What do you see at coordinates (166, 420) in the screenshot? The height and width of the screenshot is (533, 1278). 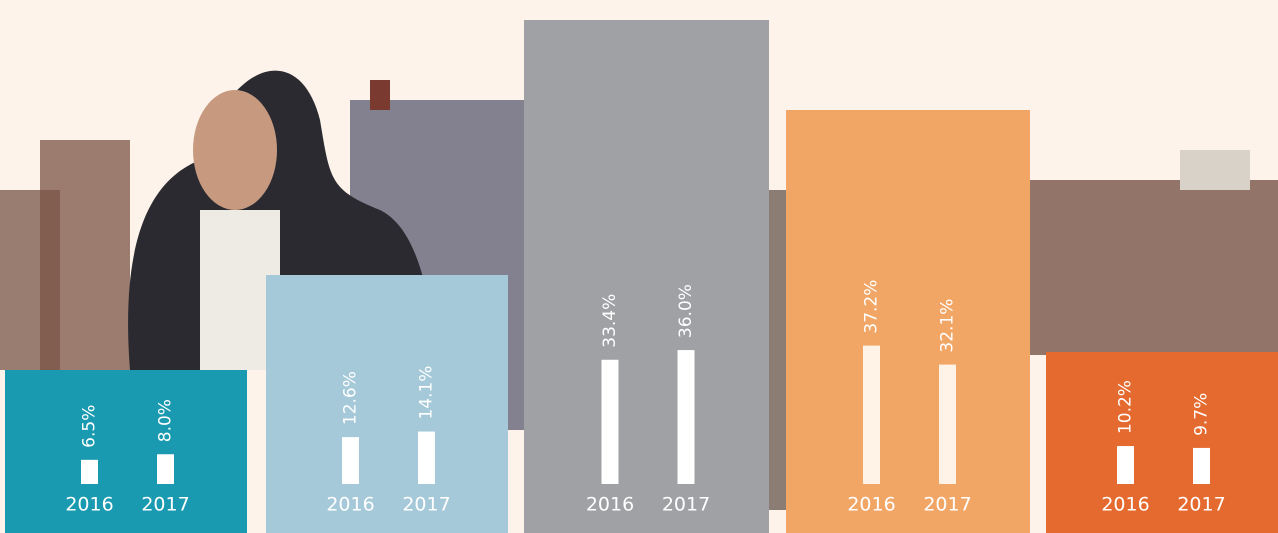 I see `value-label: 8.0%` at bounding box center [166, 420].